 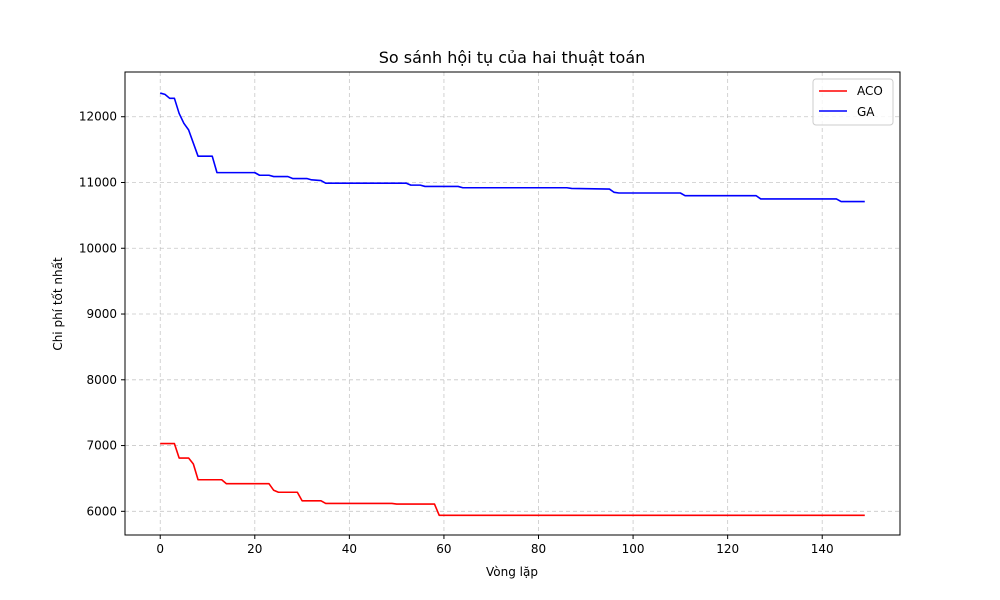 What do you see at coordinates (349, 549) in the screenshot?
I see `x-tick-label: 40` at bounding box center [349, 549].